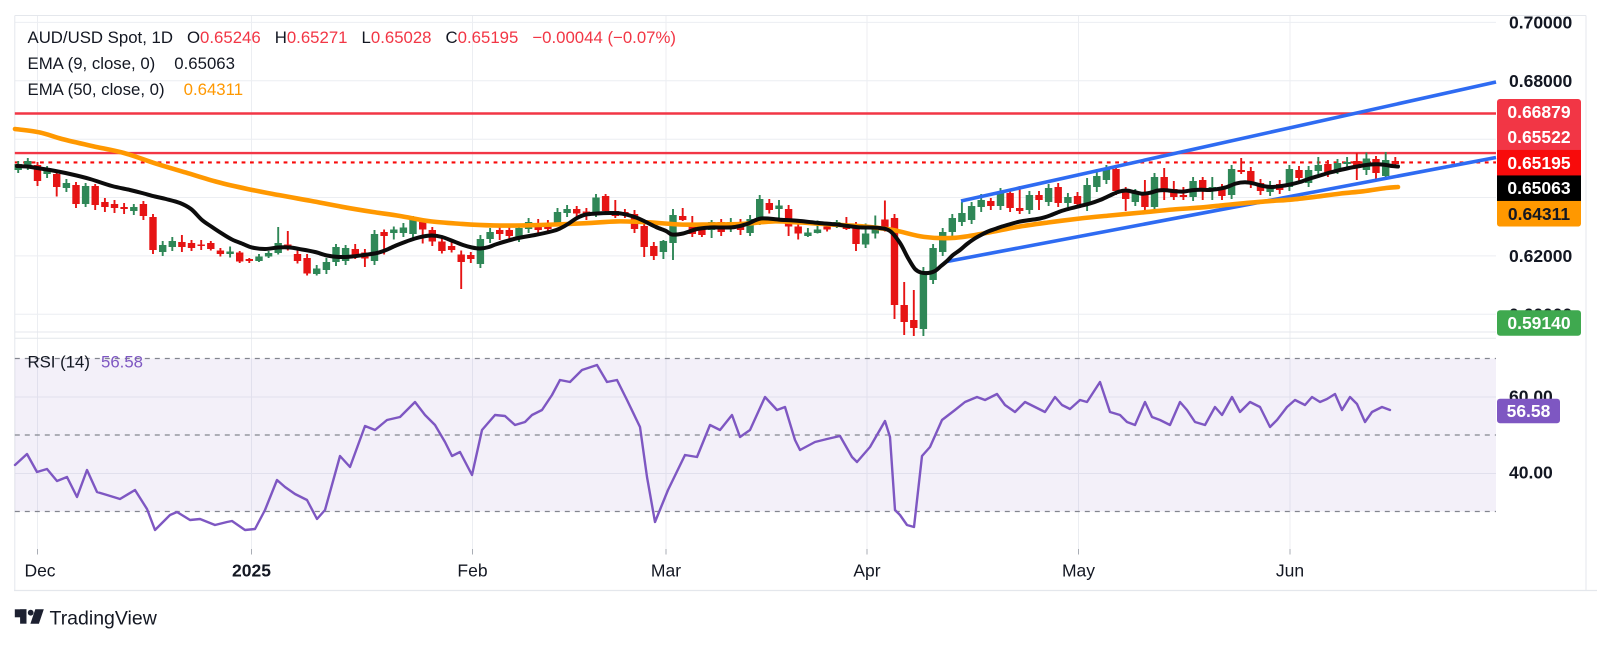 The height and width of the screenshot is (649, 1602). I want to click on svg-text: 0.66879, so click(1539, 112).